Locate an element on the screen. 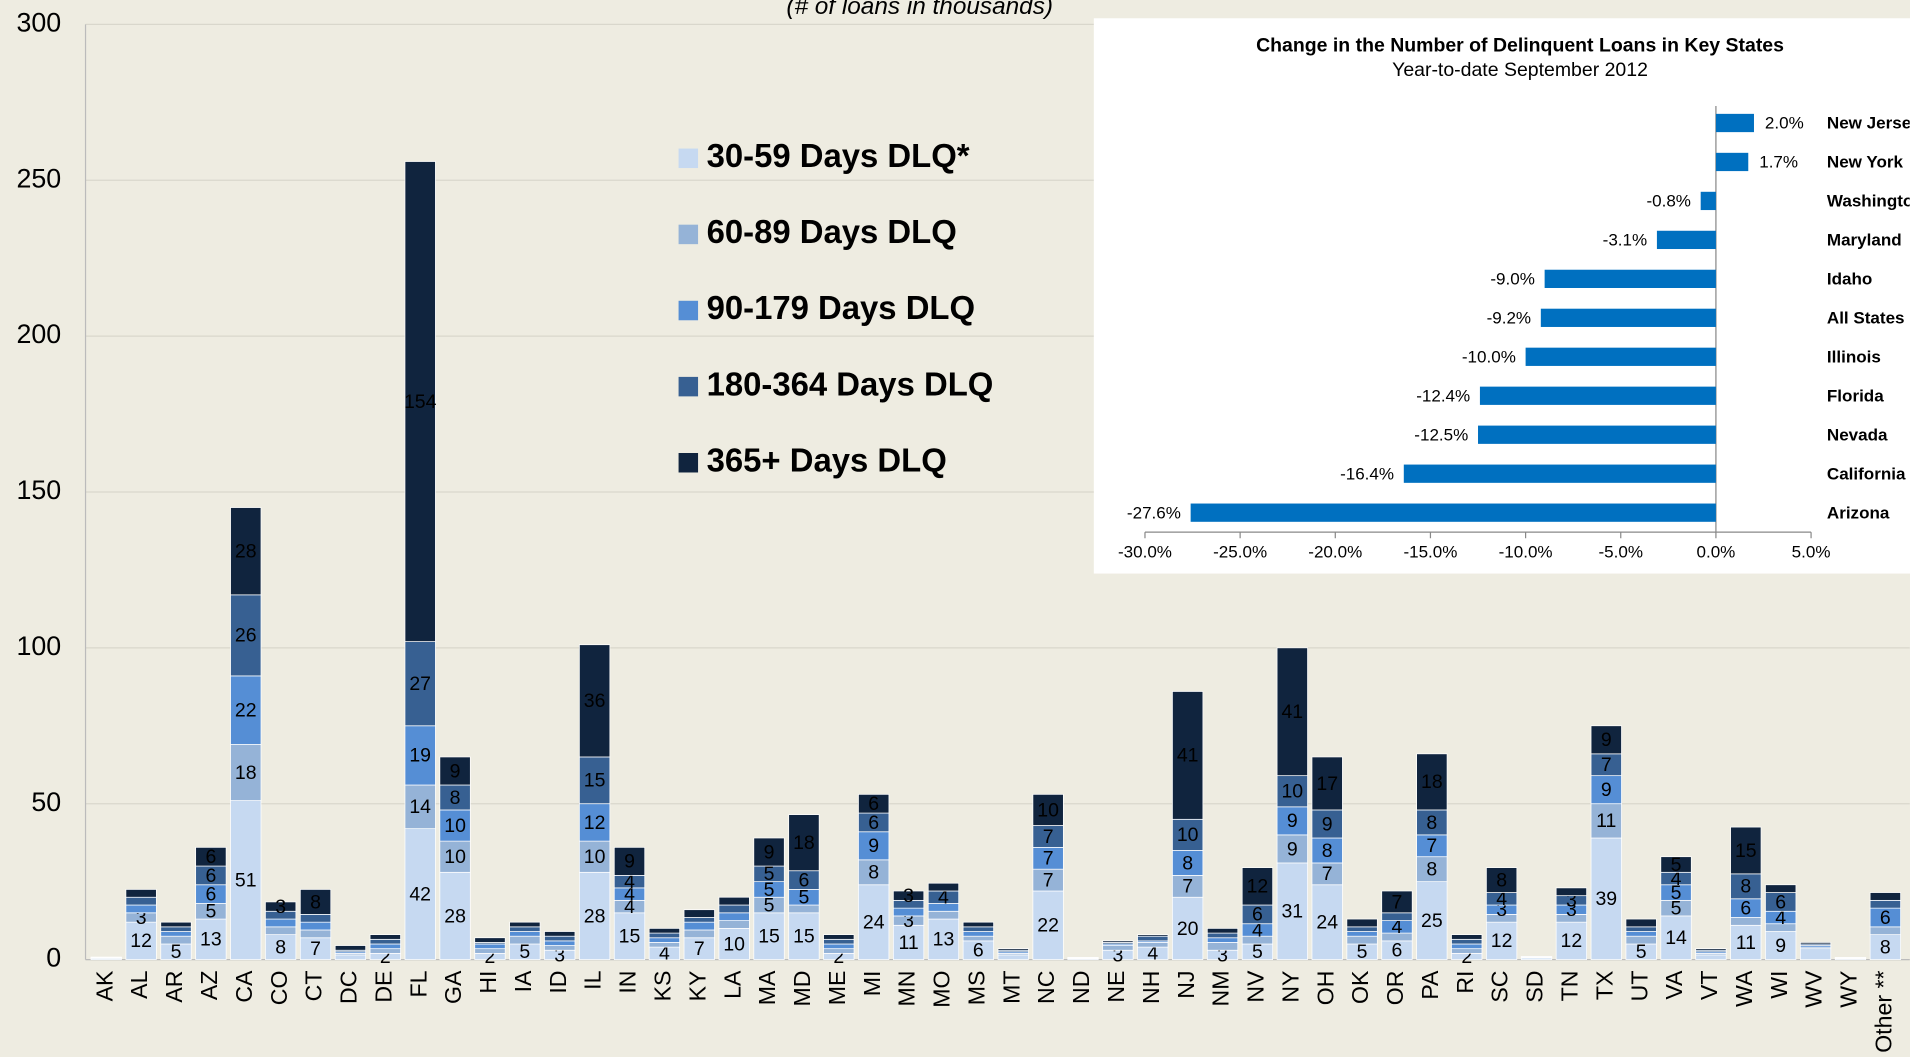  data-label: -12.4% is located at coordinates (1443, 395).